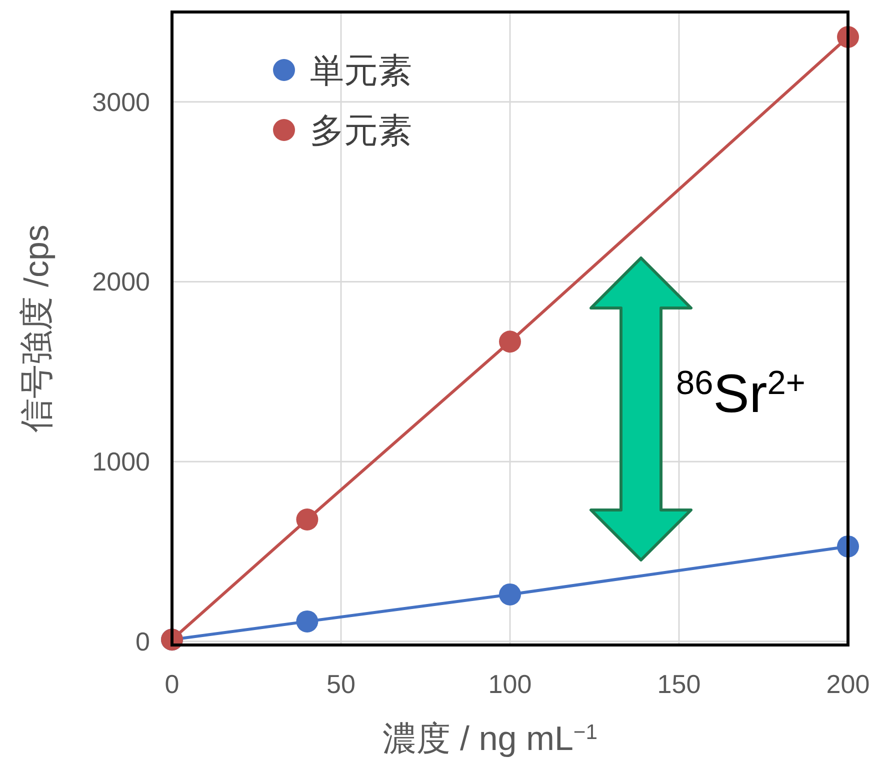 This screenshot has width=875, height=758. What do you see at coordinates (361, 131) in the screenshot?
I see `legend-label: 多元素` at bounding box center [361, 131].